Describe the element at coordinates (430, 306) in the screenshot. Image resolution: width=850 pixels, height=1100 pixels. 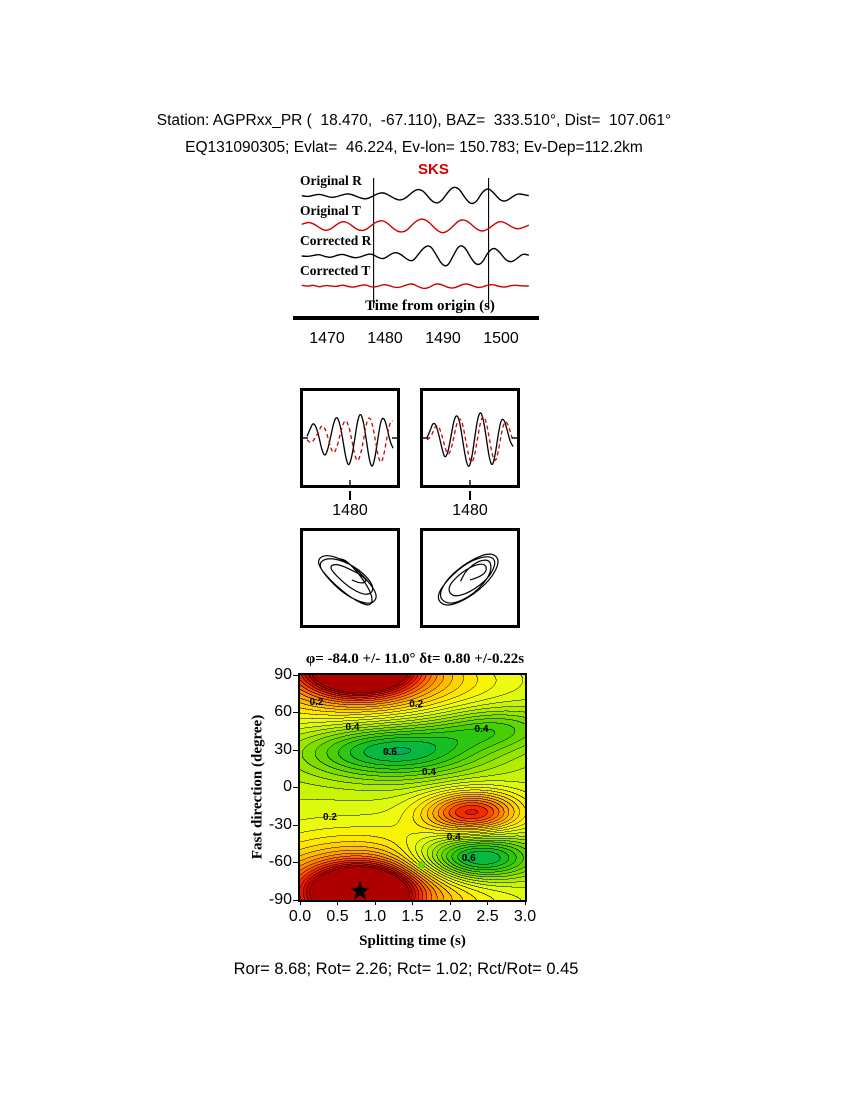
I see `time-axis-label: Time from origin (s)` at that location.